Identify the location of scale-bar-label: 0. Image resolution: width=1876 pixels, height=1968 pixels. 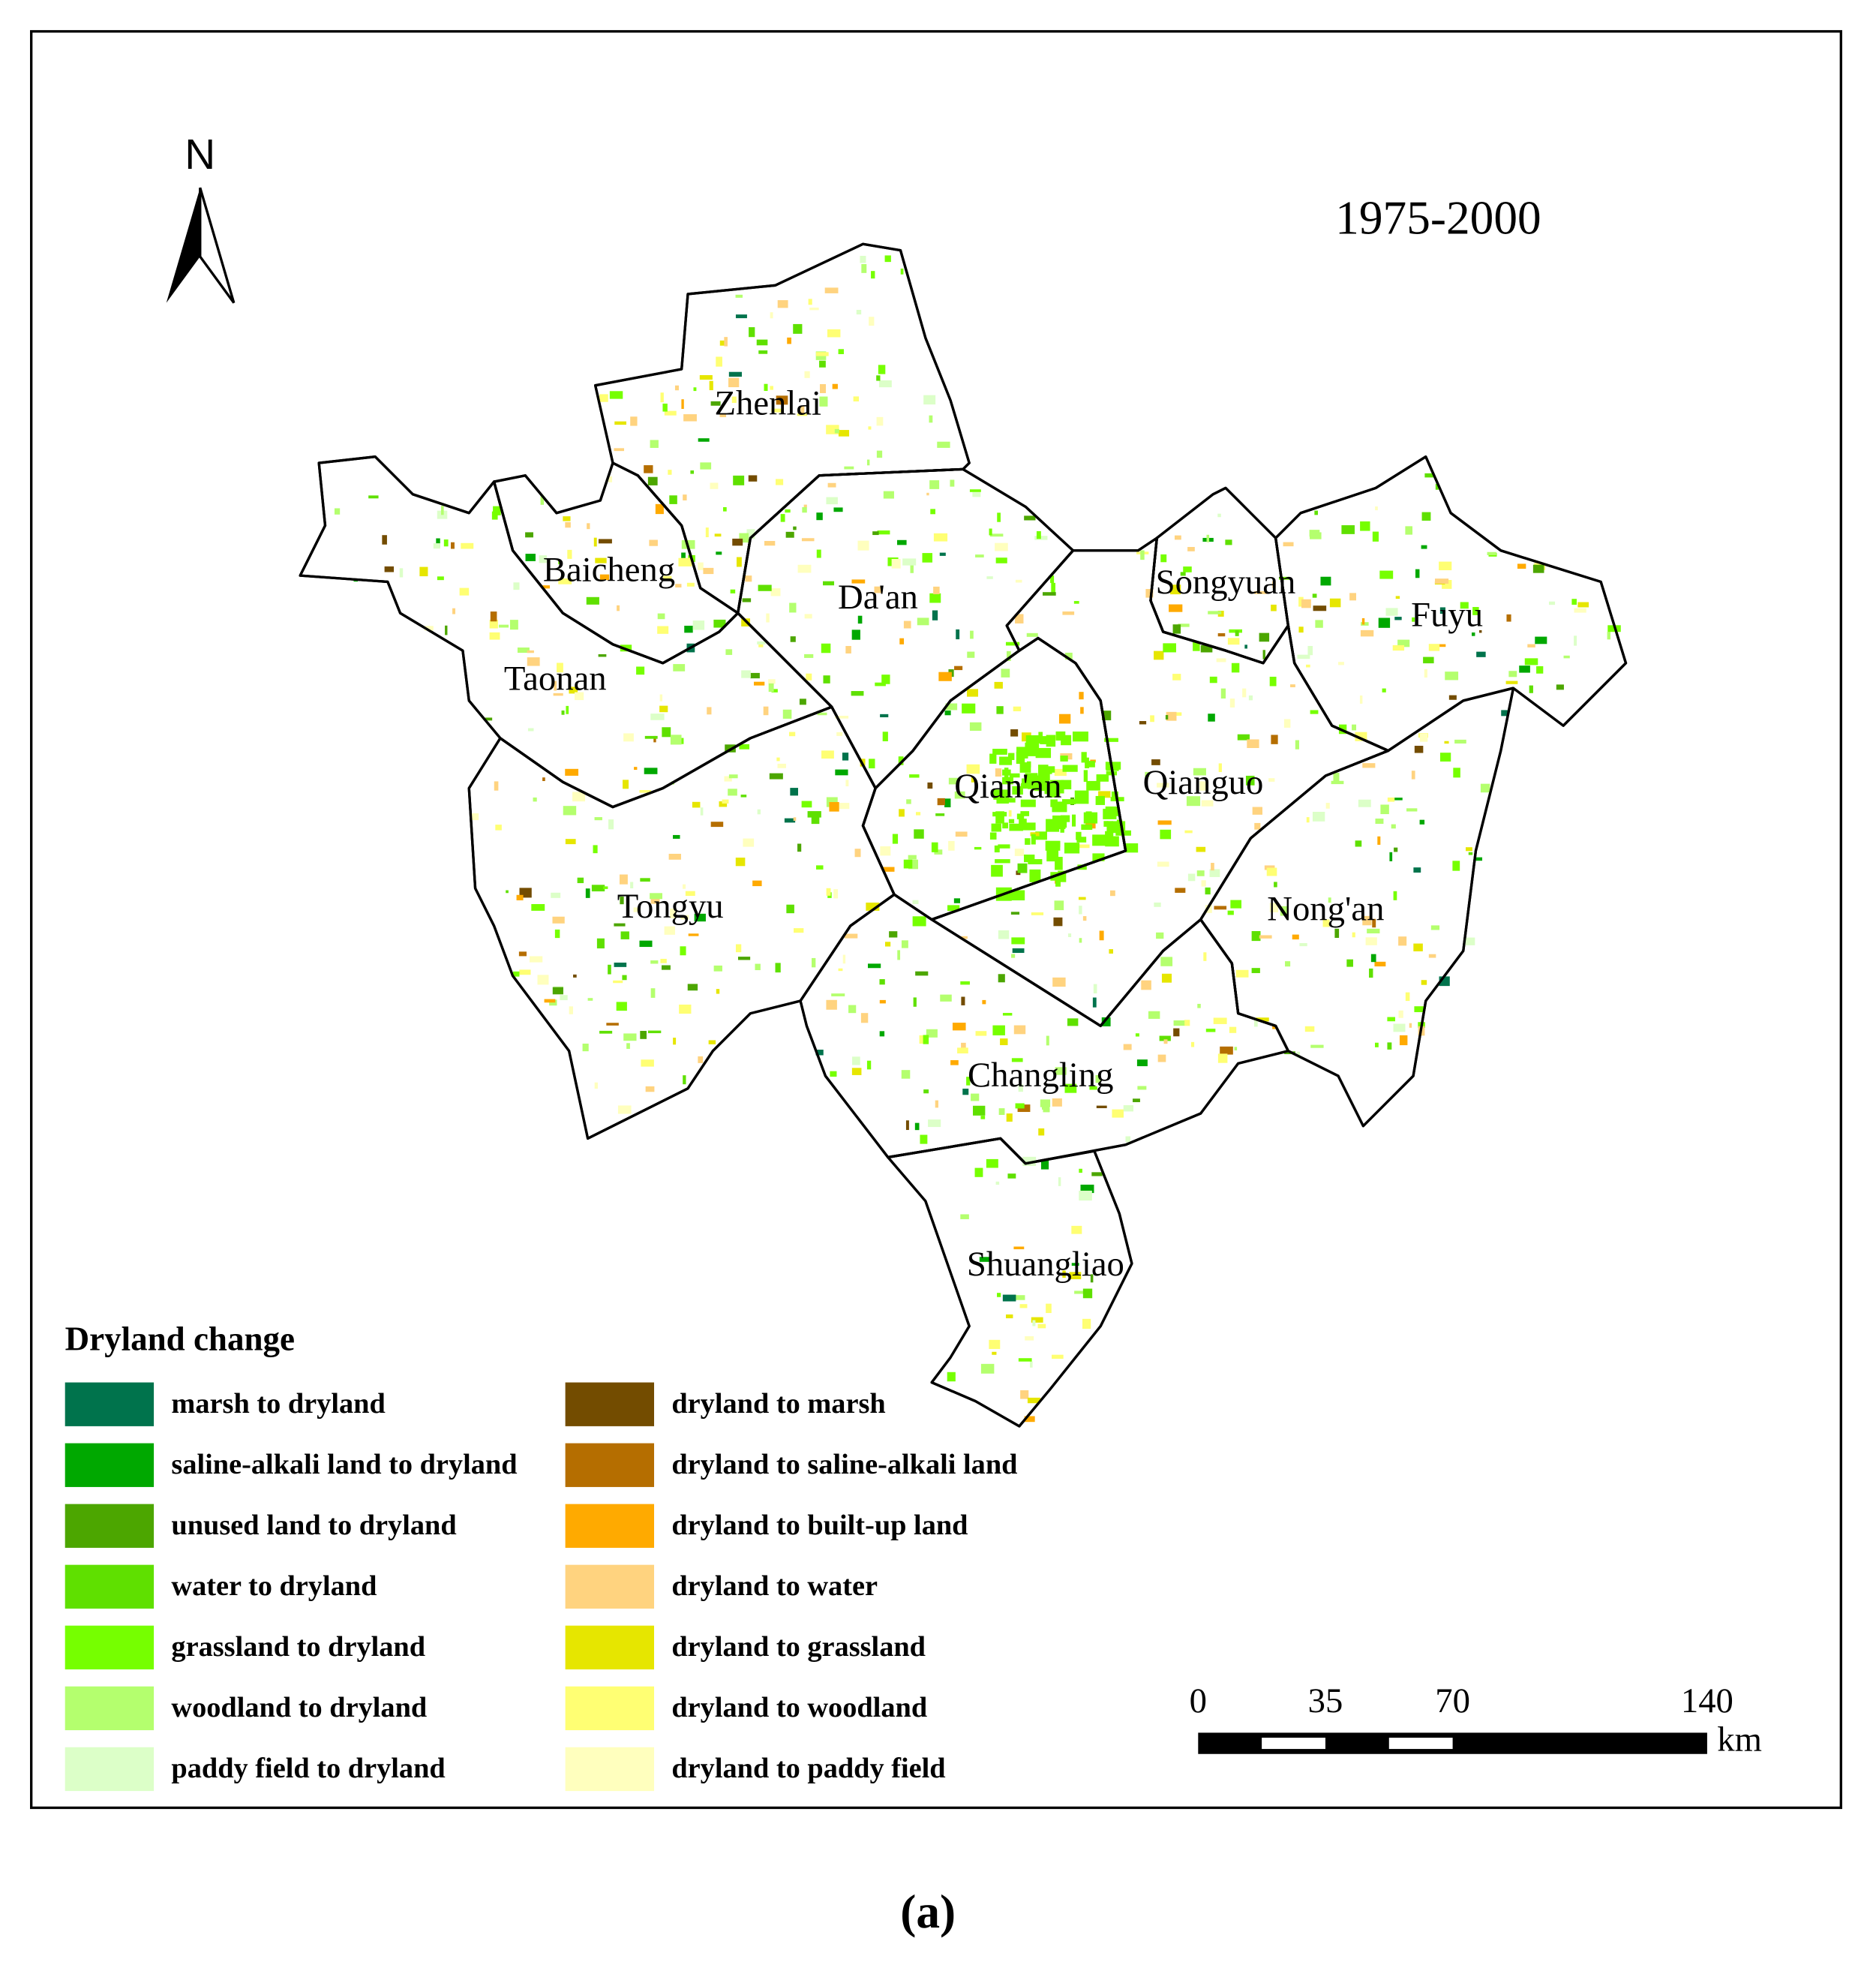
(1198, 1700).